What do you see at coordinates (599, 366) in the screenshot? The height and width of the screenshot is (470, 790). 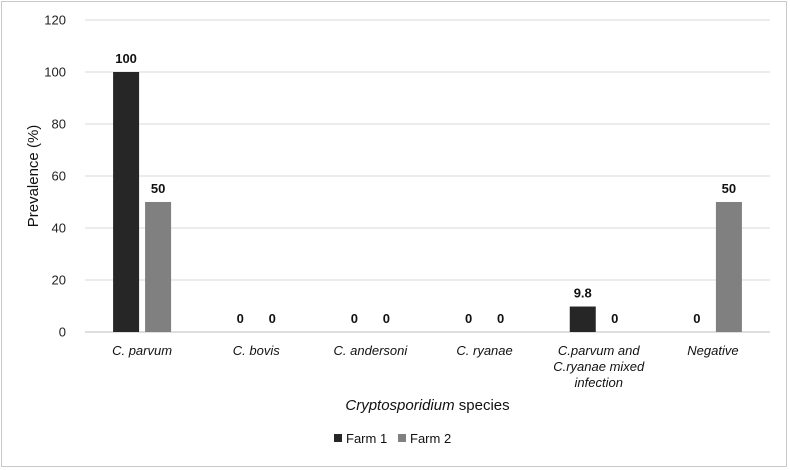 I see `x-tick-label: C.ryanae mixed` at bounding box center [599, 366].